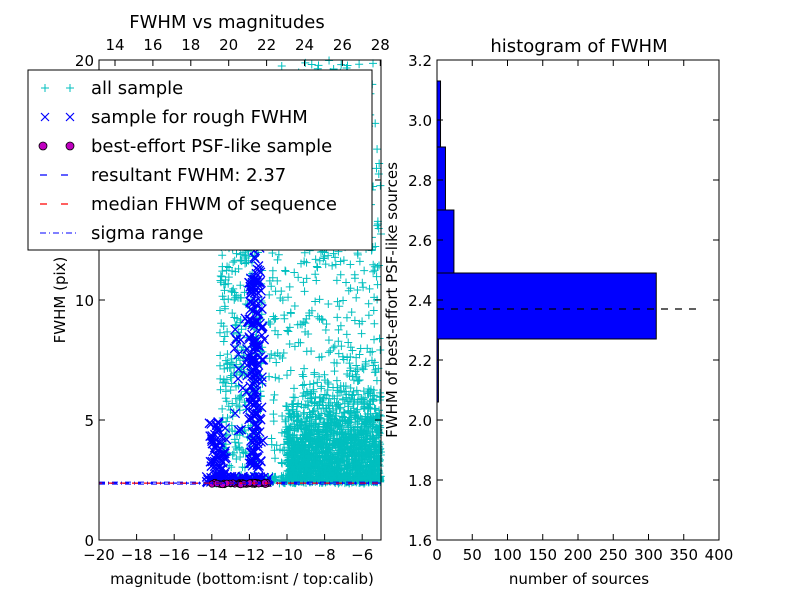  I want to click on x-tick-label: 0, so click(437, 555).